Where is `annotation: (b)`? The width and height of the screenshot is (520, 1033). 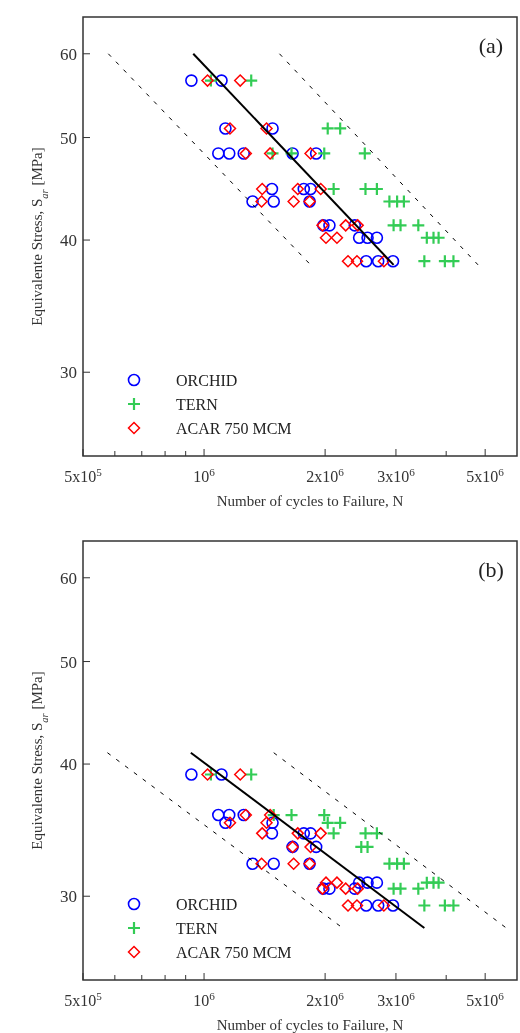 annotation: (b) is located at coordinates (491, 569).